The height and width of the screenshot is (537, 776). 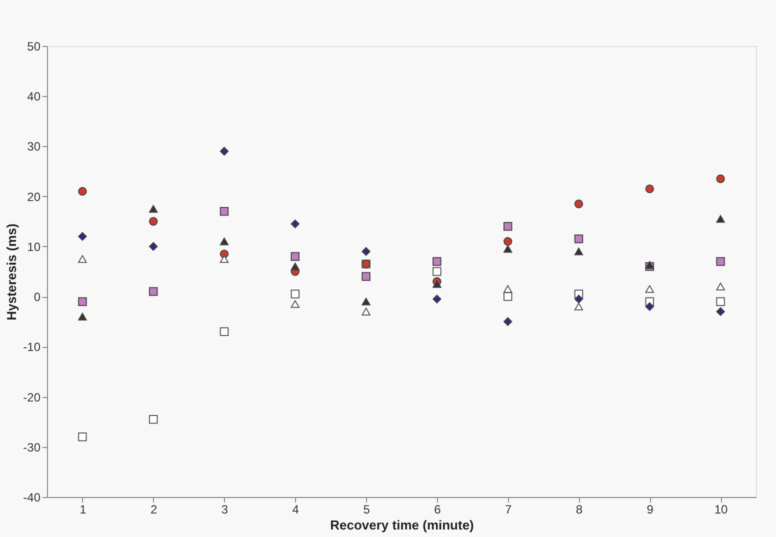 I want to click on y-tick-label: -20, so click(x=32, y=397).